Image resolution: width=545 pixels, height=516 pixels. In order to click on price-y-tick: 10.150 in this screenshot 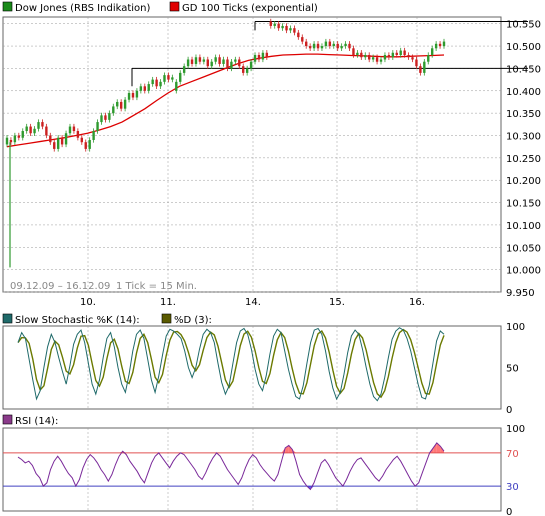, I will do `click(523, 204)`.